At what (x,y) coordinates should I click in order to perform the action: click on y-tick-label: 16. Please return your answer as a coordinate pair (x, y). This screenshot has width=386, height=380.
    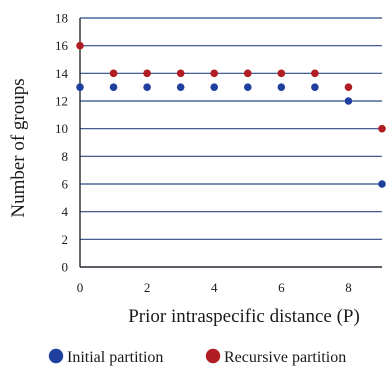
    Looking at the image, I should click on (62, 45).